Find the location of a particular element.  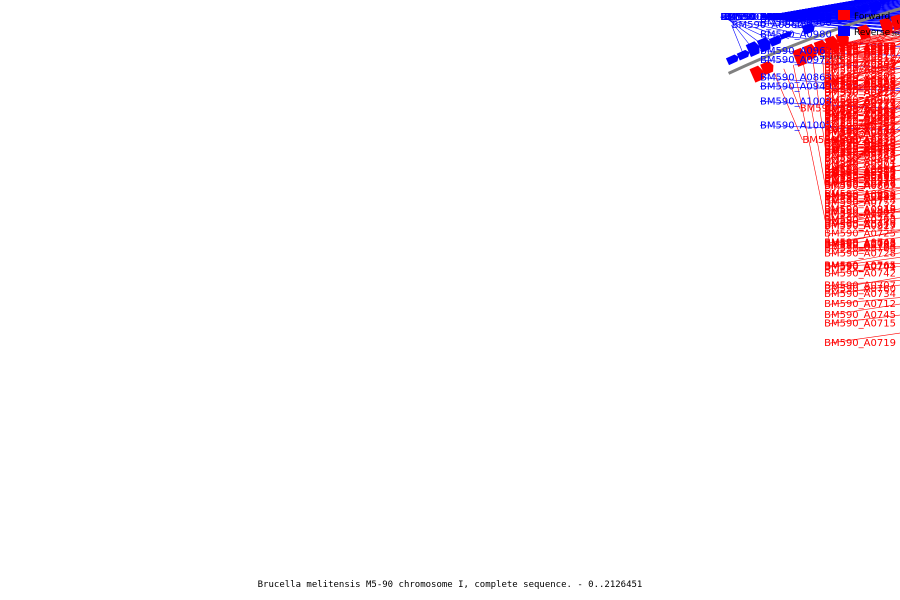

gene-label: BM590_A0796 is located at coordinates (860, 82).